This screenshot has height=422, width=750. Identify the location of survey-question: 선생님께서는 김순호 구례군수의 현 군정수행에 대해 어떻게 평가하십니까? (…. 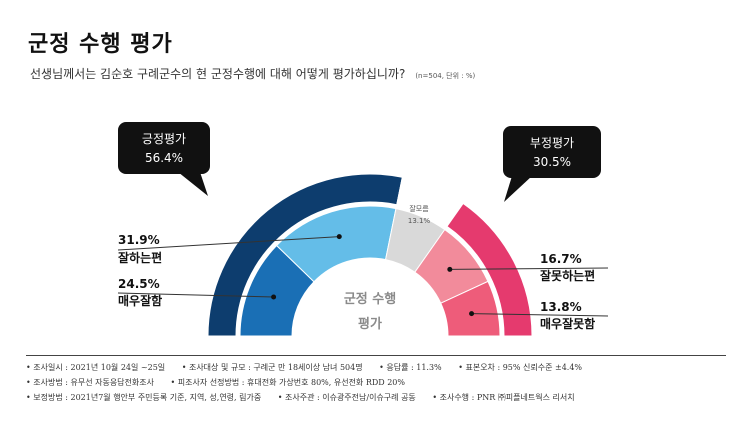
(252, 73).